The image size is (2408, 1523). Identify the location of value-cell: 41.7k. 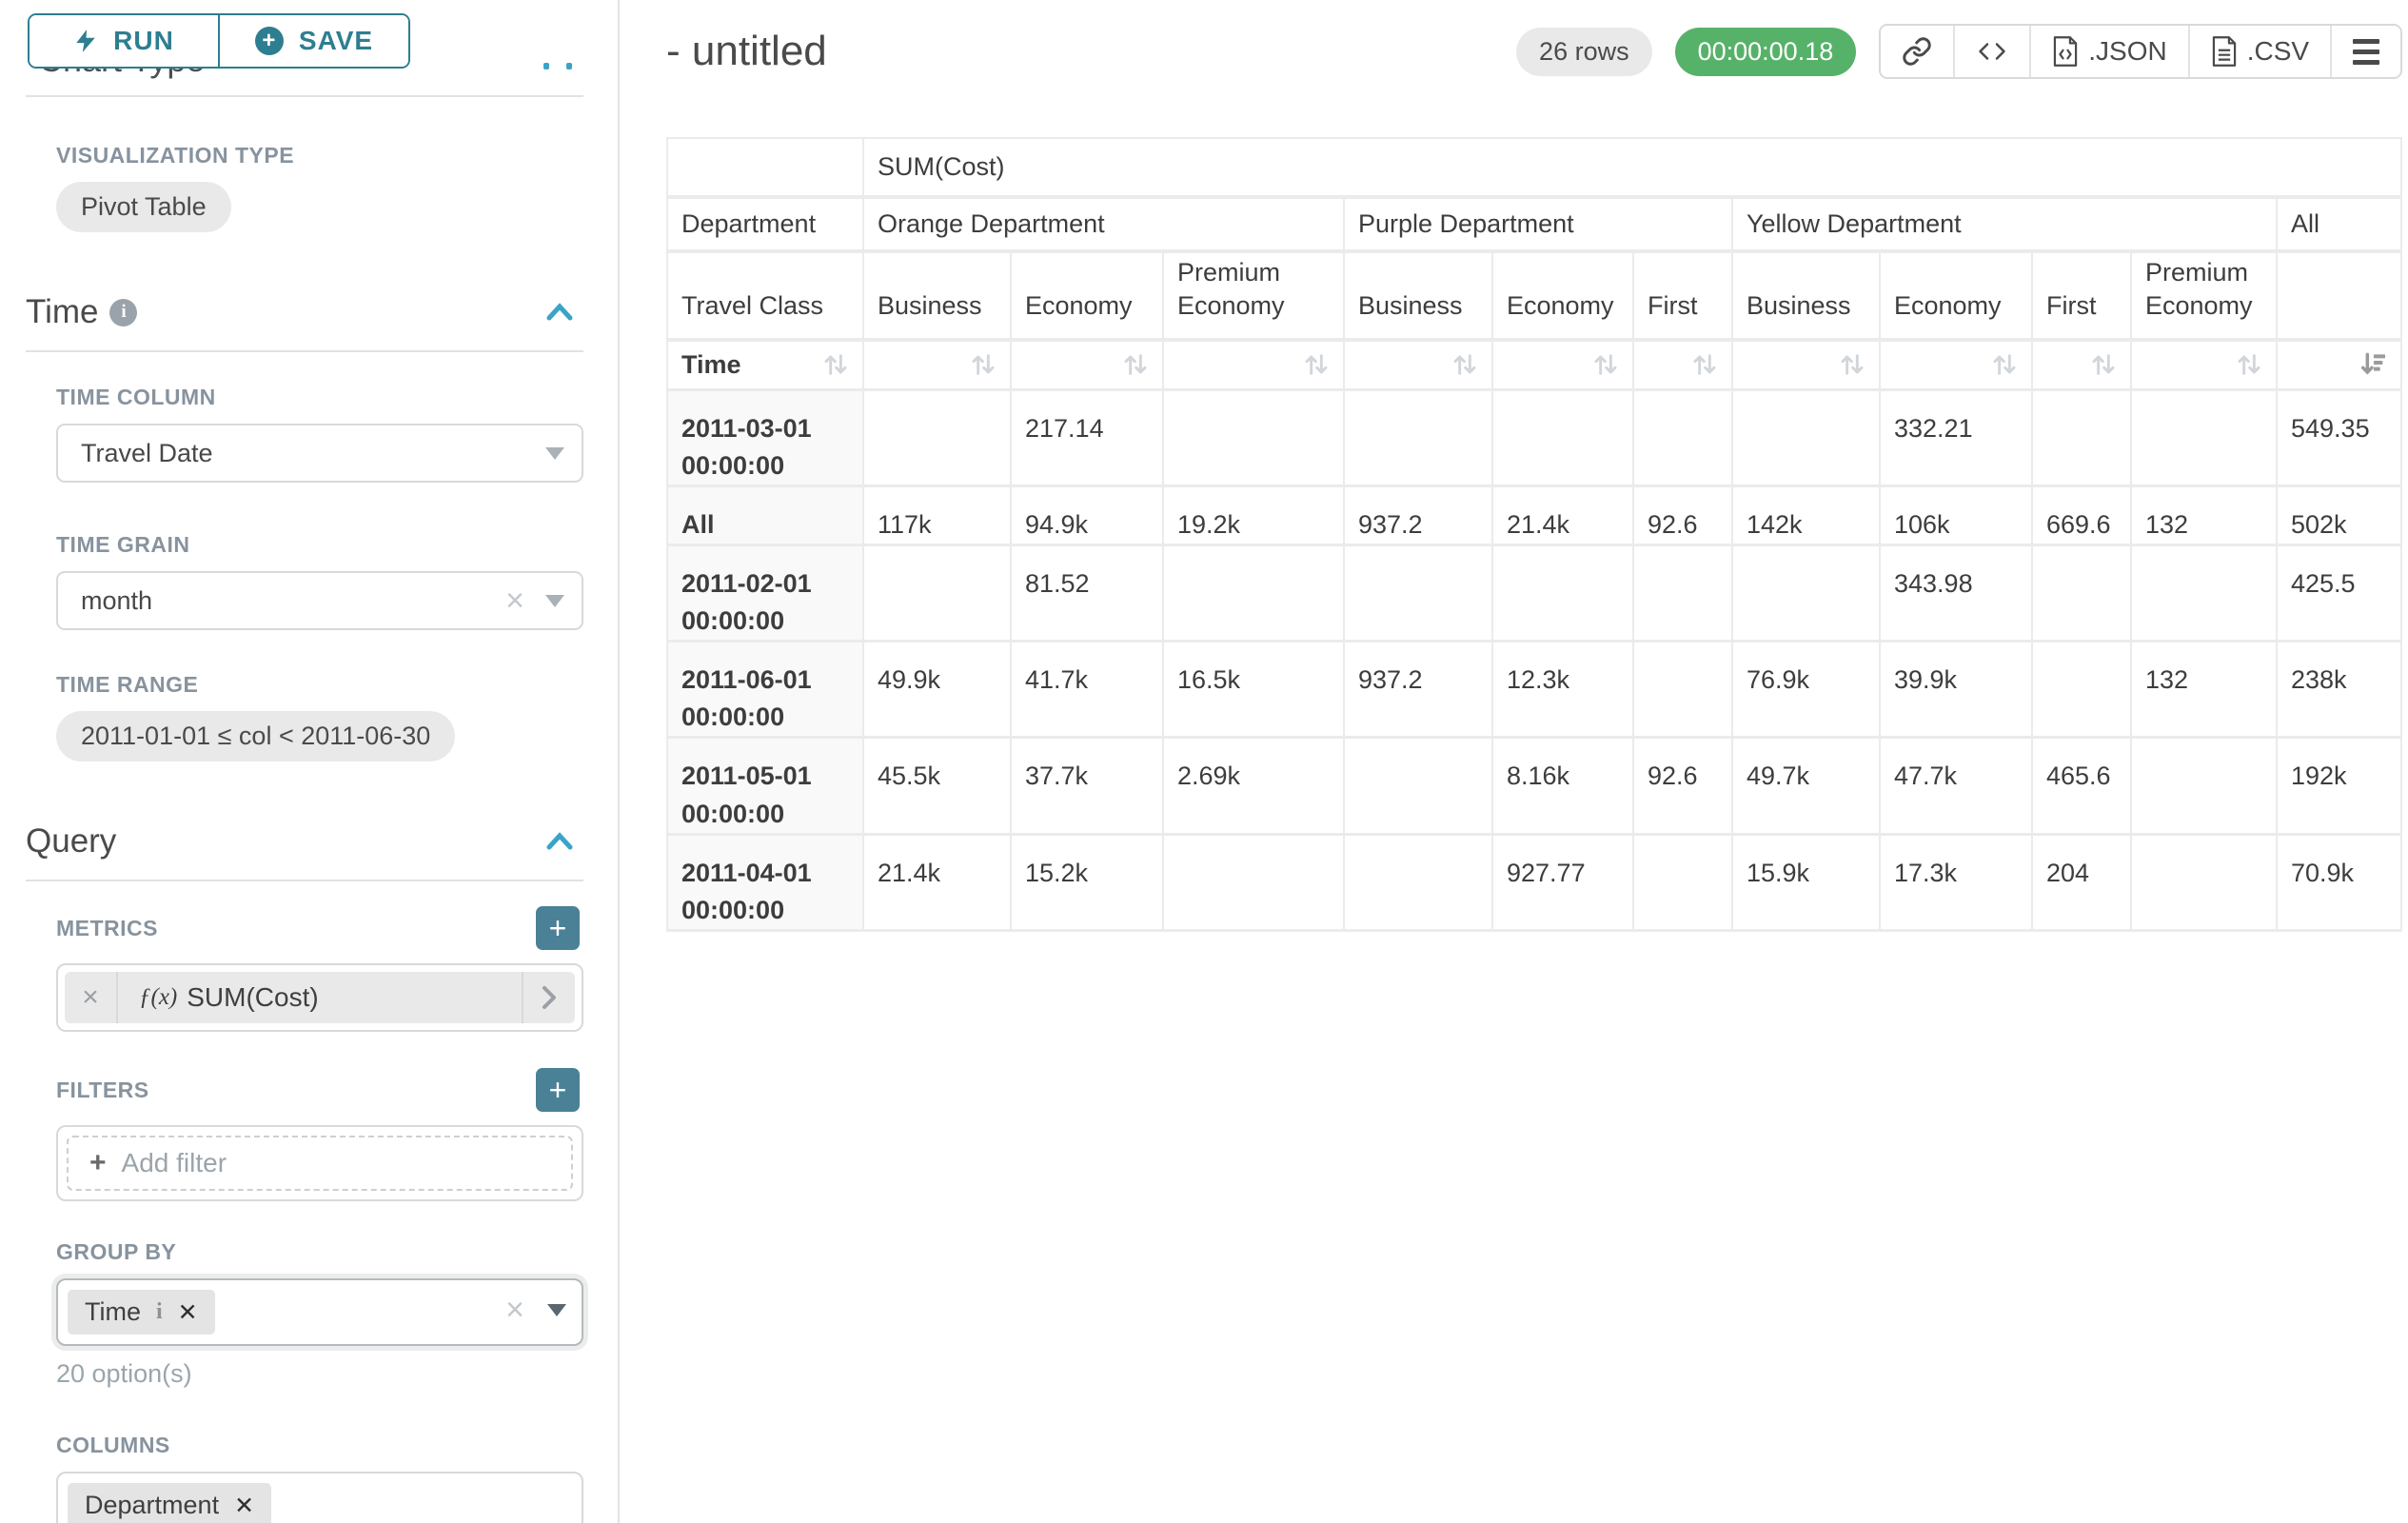
(1087, 691).